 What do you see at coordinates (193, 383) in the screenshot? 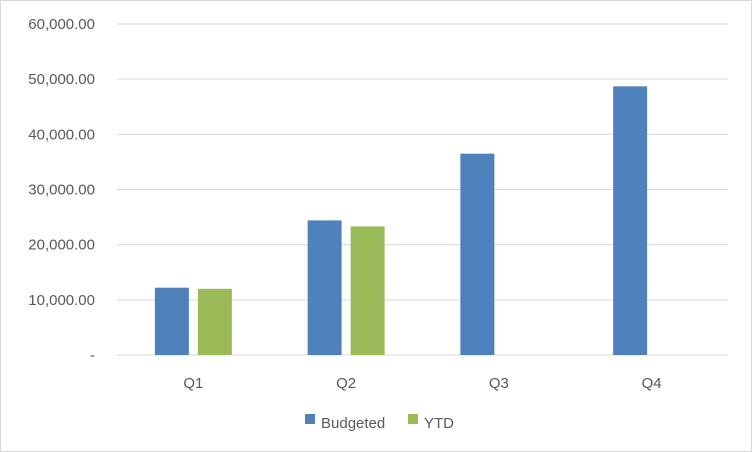
I see `x-category-label: Q1` at bounding box center [193, 383].